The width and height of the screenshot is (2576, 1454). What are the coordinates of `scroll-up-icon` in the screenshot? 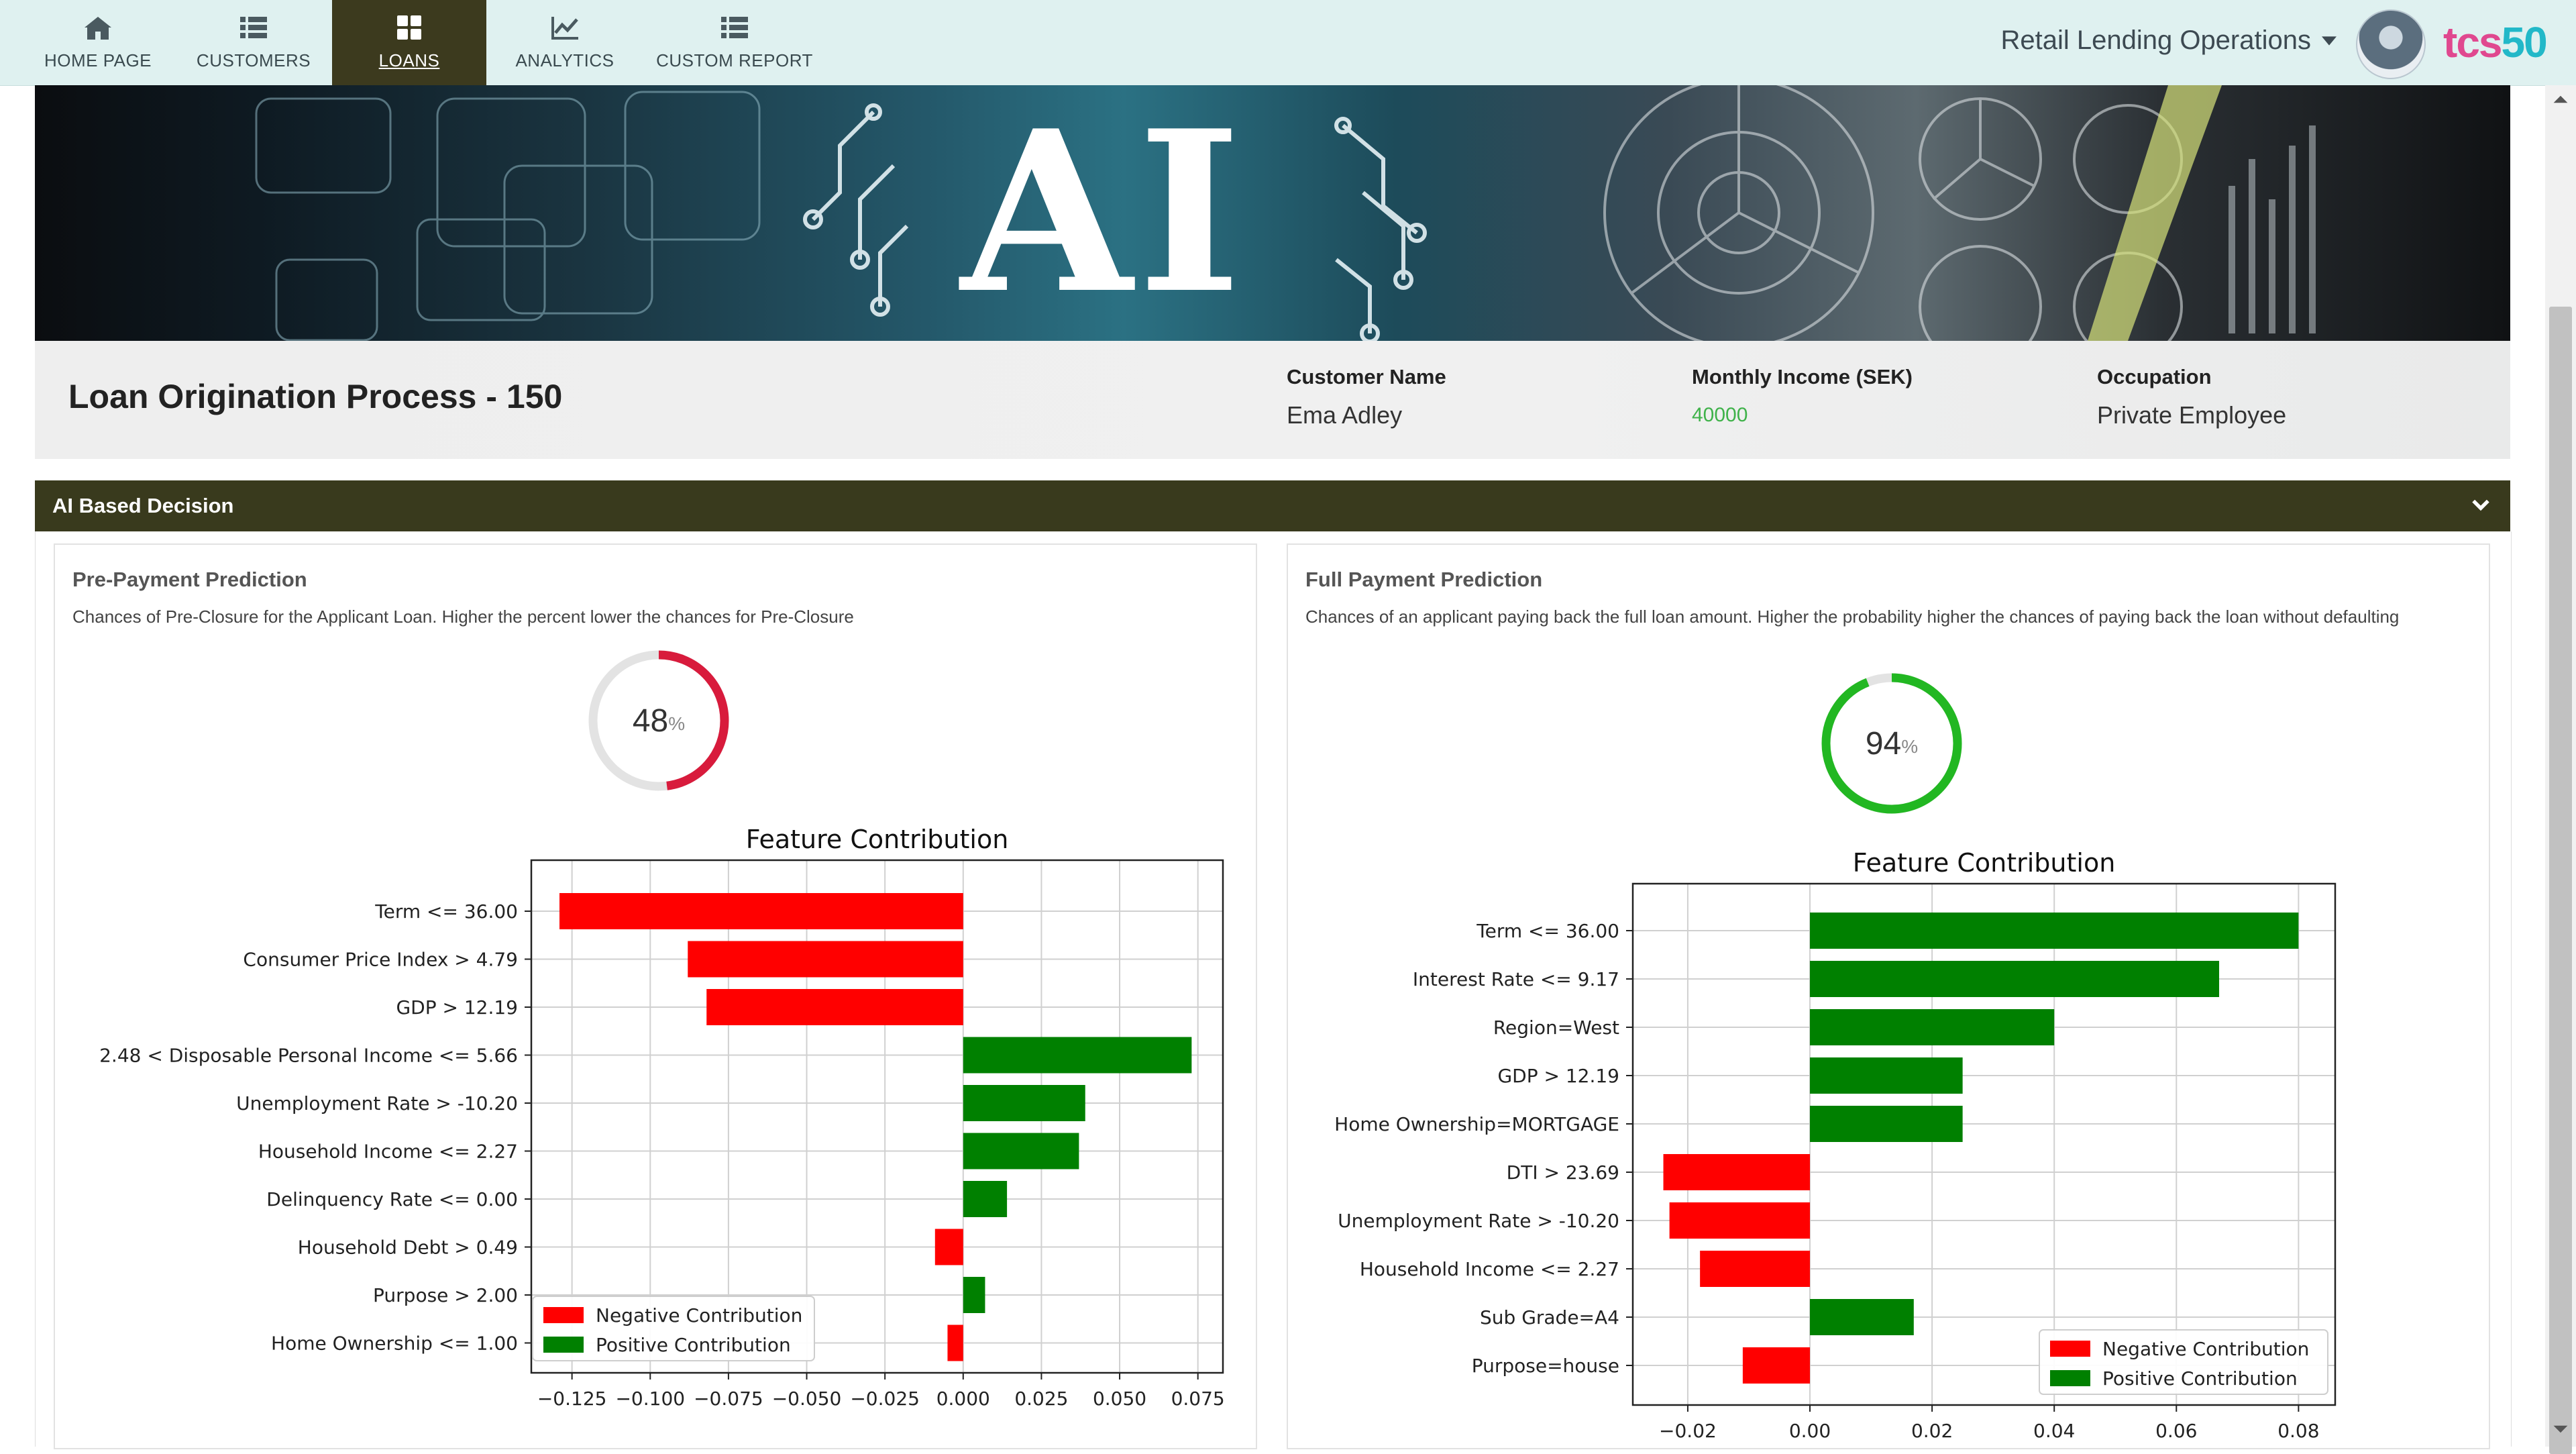 It's located at (2560, 100).